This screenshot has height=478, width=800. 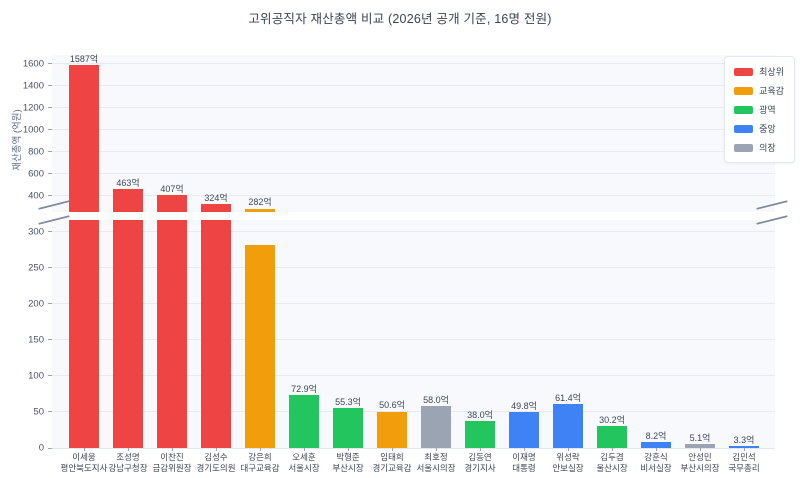 I want to click on bar-value-label: 30.2억, so click(x=612, y=420).